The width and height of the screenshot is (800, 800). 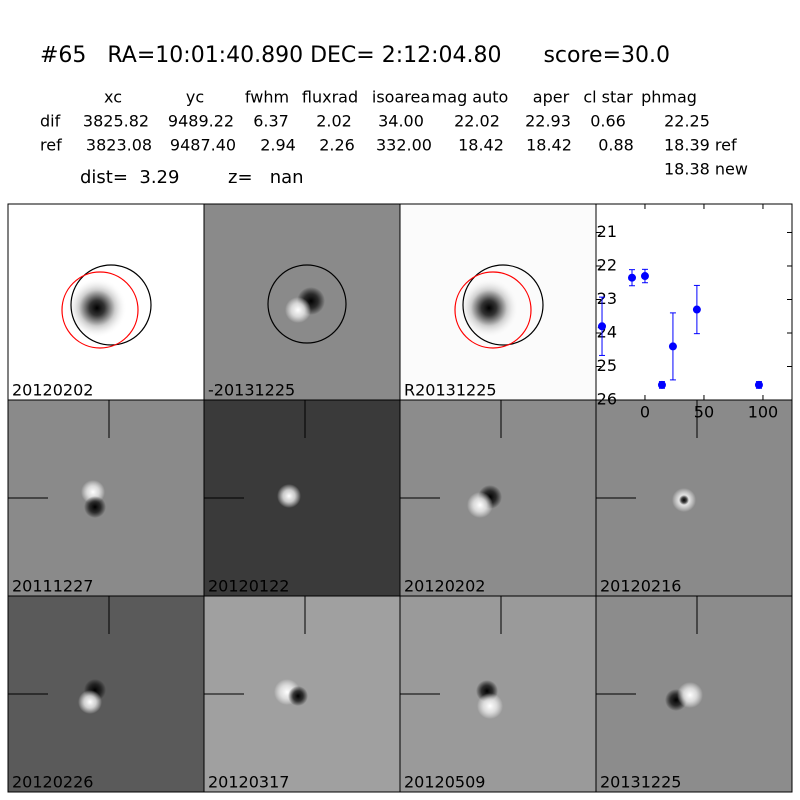 What do you see at coordinates (201, 121) in the screenshot?
I see `cell: 9489.22` at bounding box center [201, 121].